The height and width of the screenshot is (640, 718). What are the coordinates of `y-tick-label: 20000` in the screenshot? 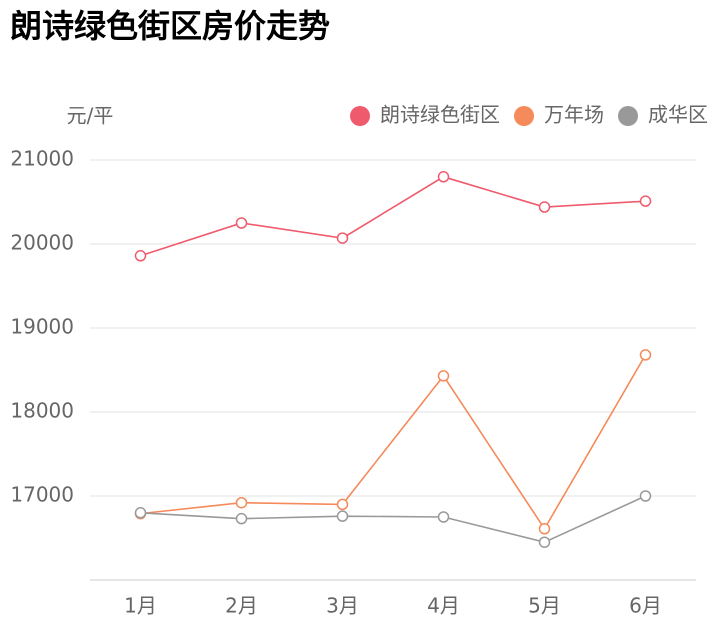 It's located at (42, 243).